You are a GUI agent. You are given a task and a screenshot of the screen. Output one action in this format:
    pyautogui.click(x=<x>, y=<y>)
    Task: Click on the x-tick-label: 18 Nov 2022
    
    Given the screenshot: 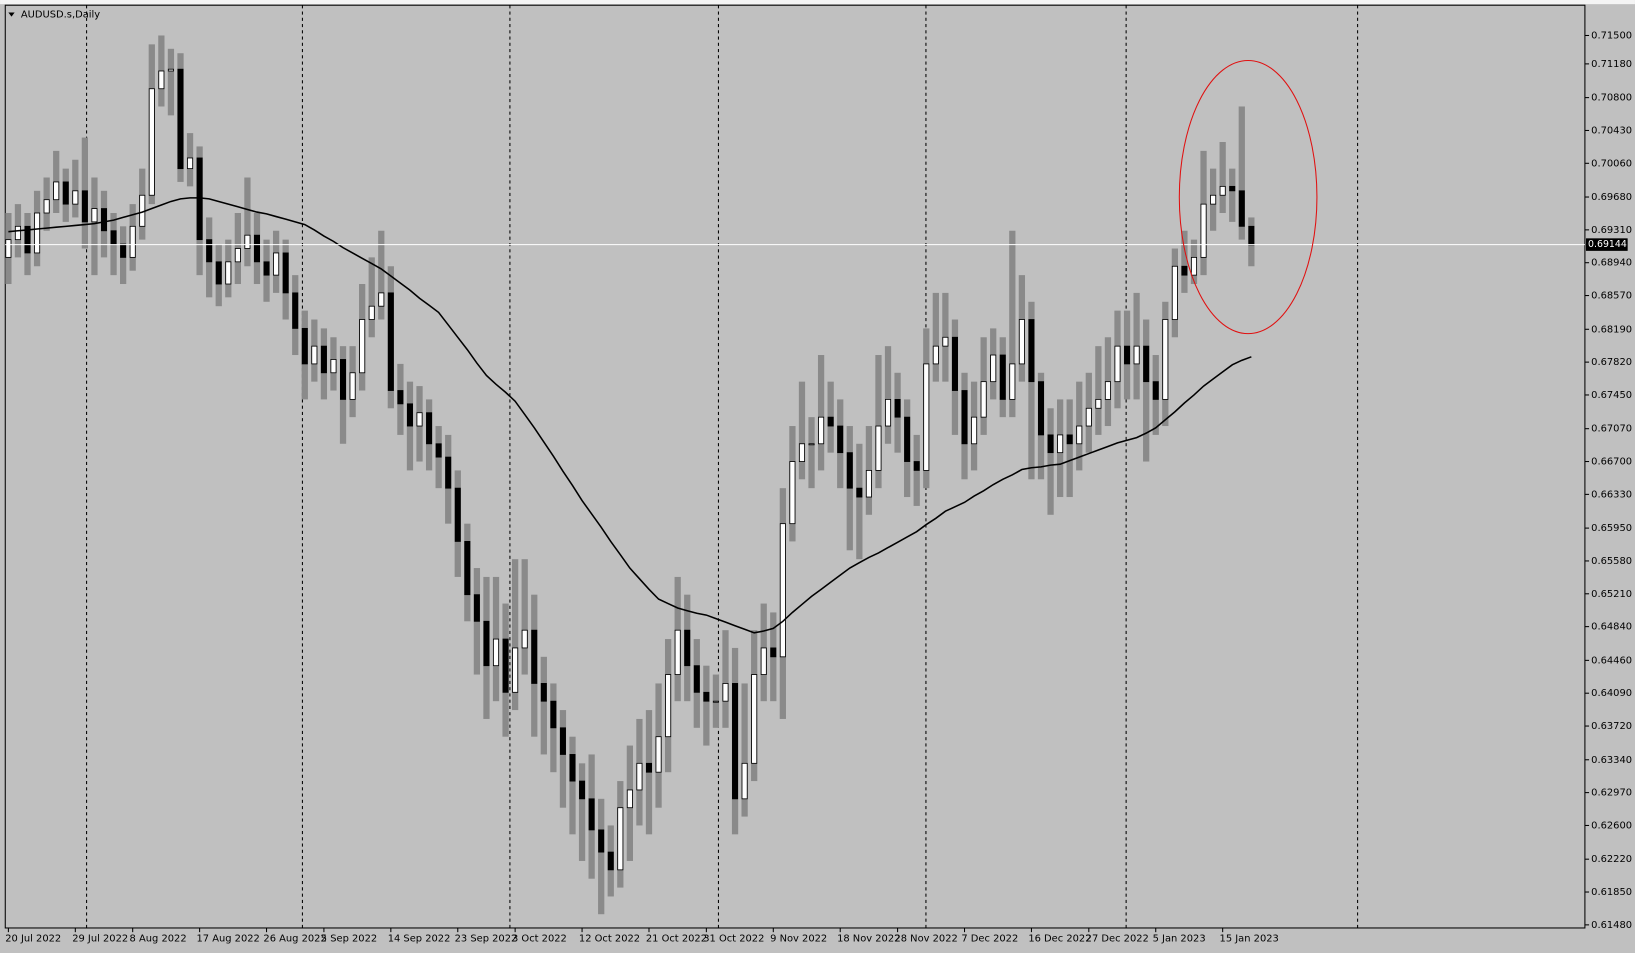 What is the action you would take?
    pyautogui.click(x=868, y=938)
    